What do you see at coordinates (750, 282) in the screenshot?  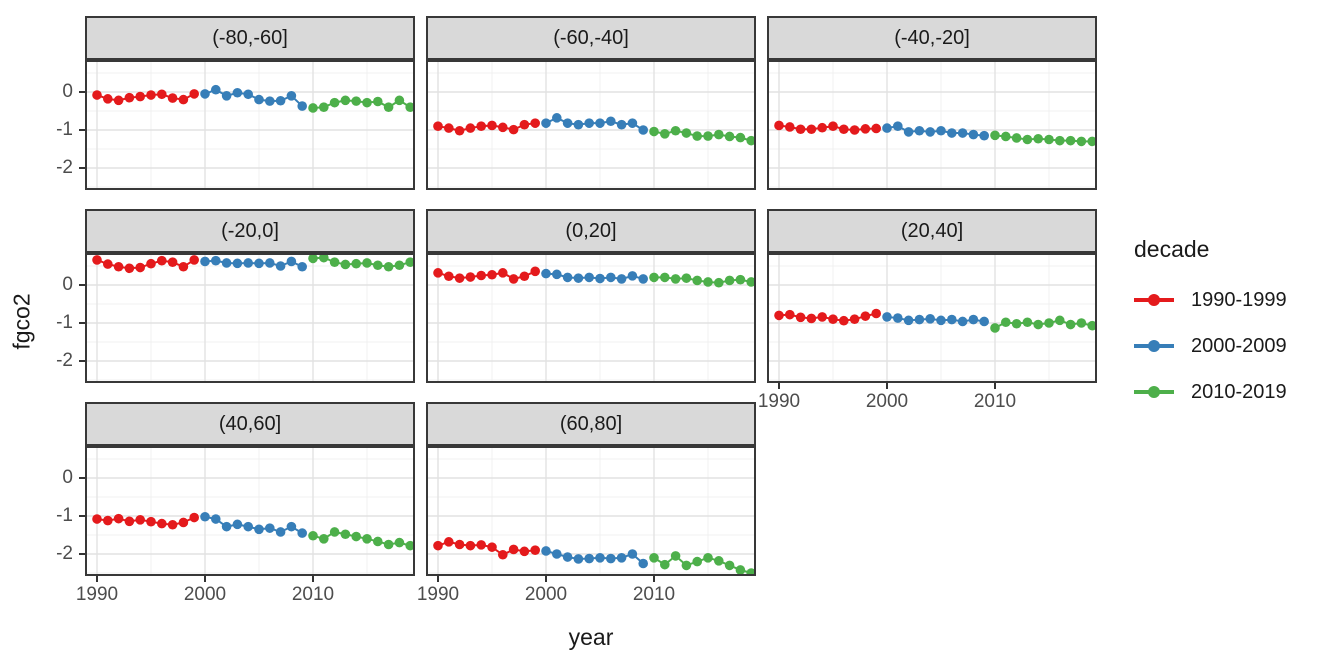 I see `data-point-2010-2019-2019` at bounding box center [750, 282].